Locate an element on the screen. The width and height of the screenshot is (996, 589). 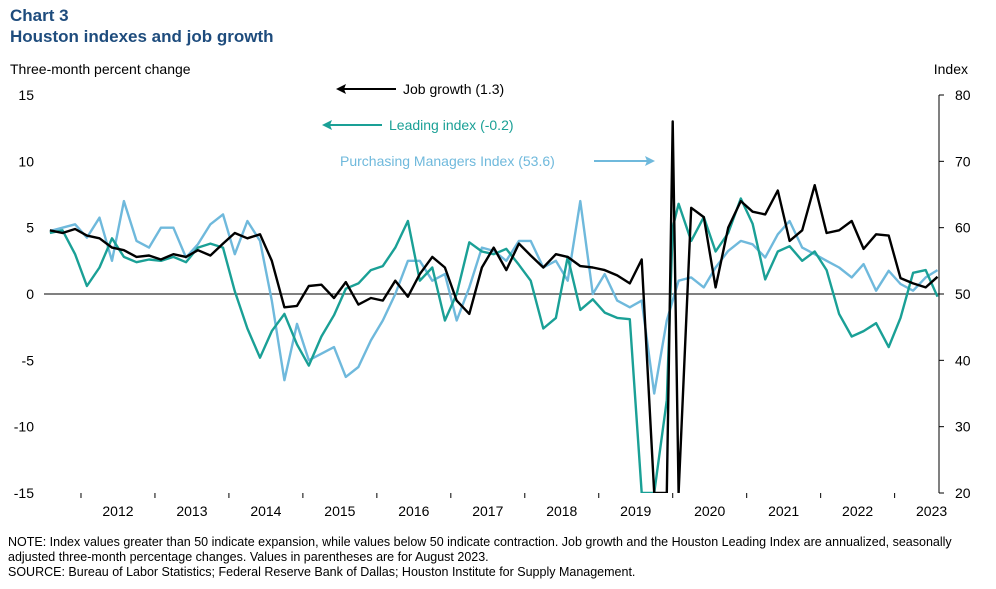
y-tick-label-left: 15 is located at coordinates (26, 95).